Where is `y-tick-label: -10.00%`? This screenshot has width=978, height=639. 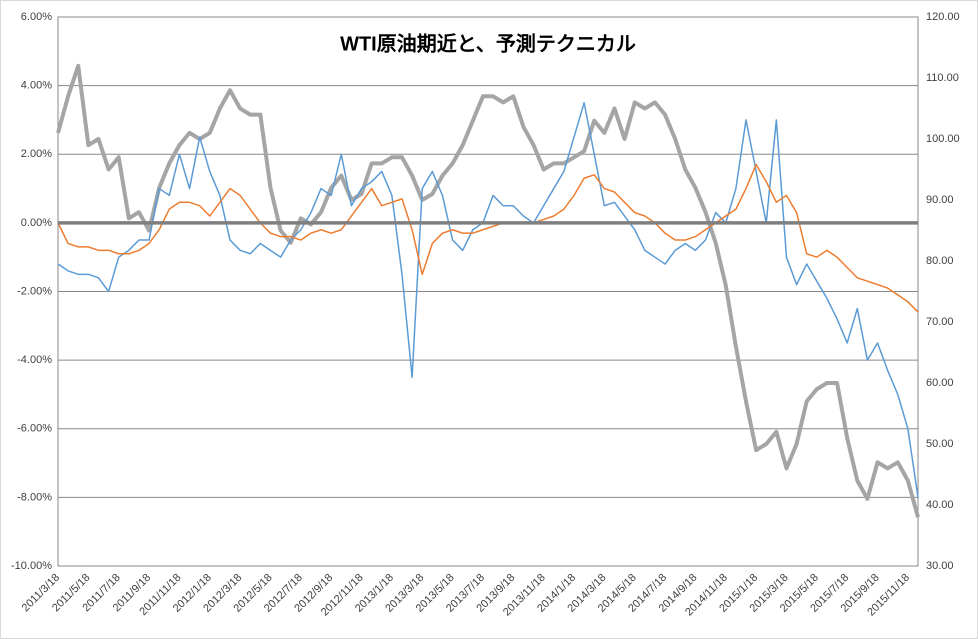 y-tick-label: -10.00% is located at coordinates (31, 566).